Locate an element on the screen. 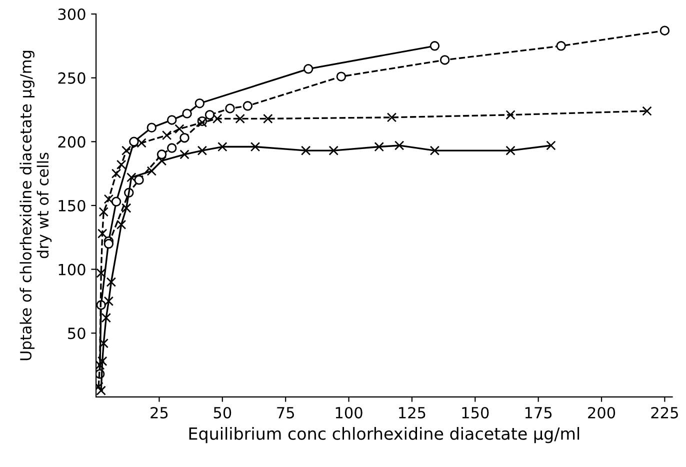 Image resolution: width=686 pixels, height=467 pixels. x-tick-label: 75 is located at coordinates (285, 412).